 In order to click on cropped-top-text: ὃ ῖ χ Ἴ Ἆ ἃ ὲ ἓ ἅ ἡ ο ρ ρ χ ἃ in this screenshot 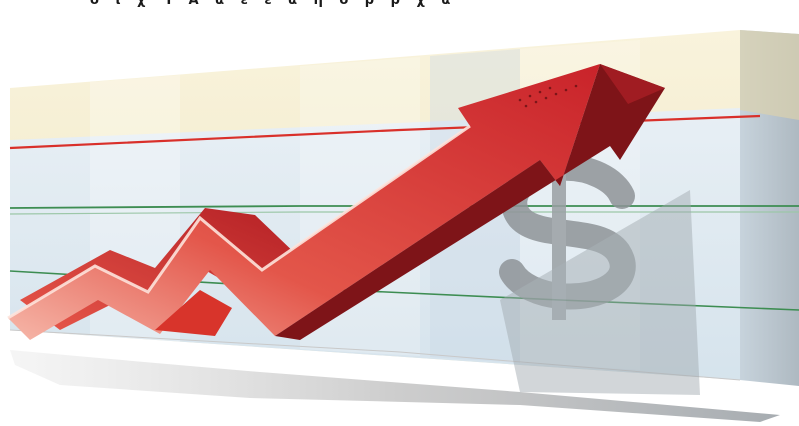, I will do `click(273, 4)`.